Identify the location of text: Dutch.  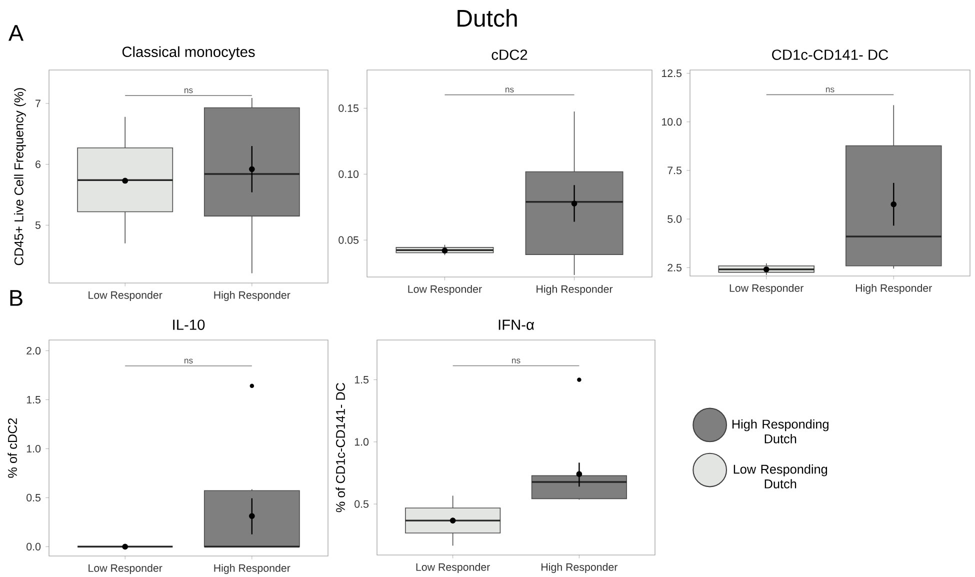
(487, 18).